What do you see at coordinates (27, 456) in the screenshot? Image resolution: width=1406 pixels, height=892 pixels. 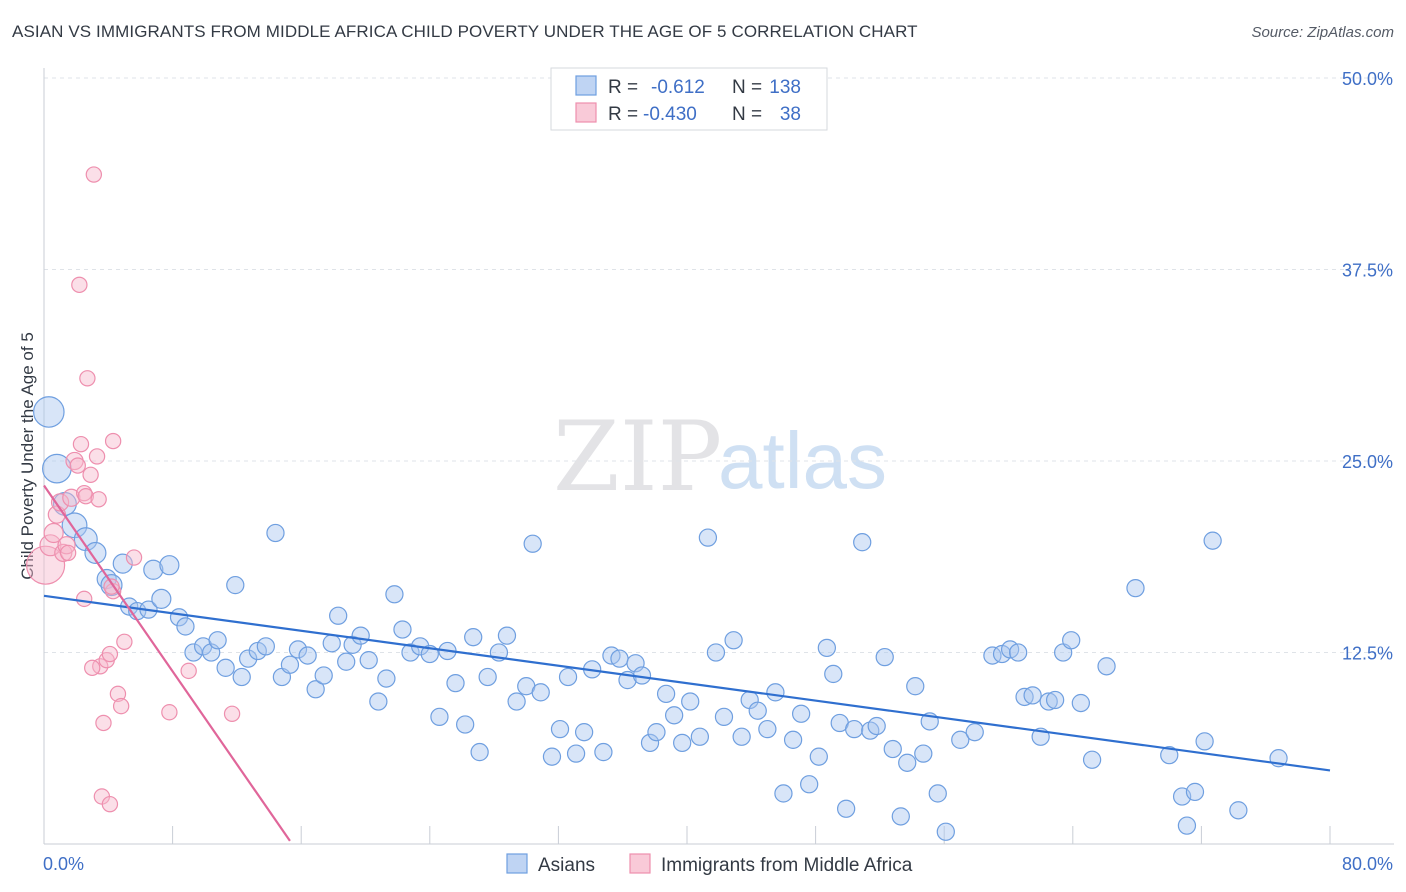 I see `y-axis-label: Child Poverty Under the Age of 5` at bounding box center [27, 456].